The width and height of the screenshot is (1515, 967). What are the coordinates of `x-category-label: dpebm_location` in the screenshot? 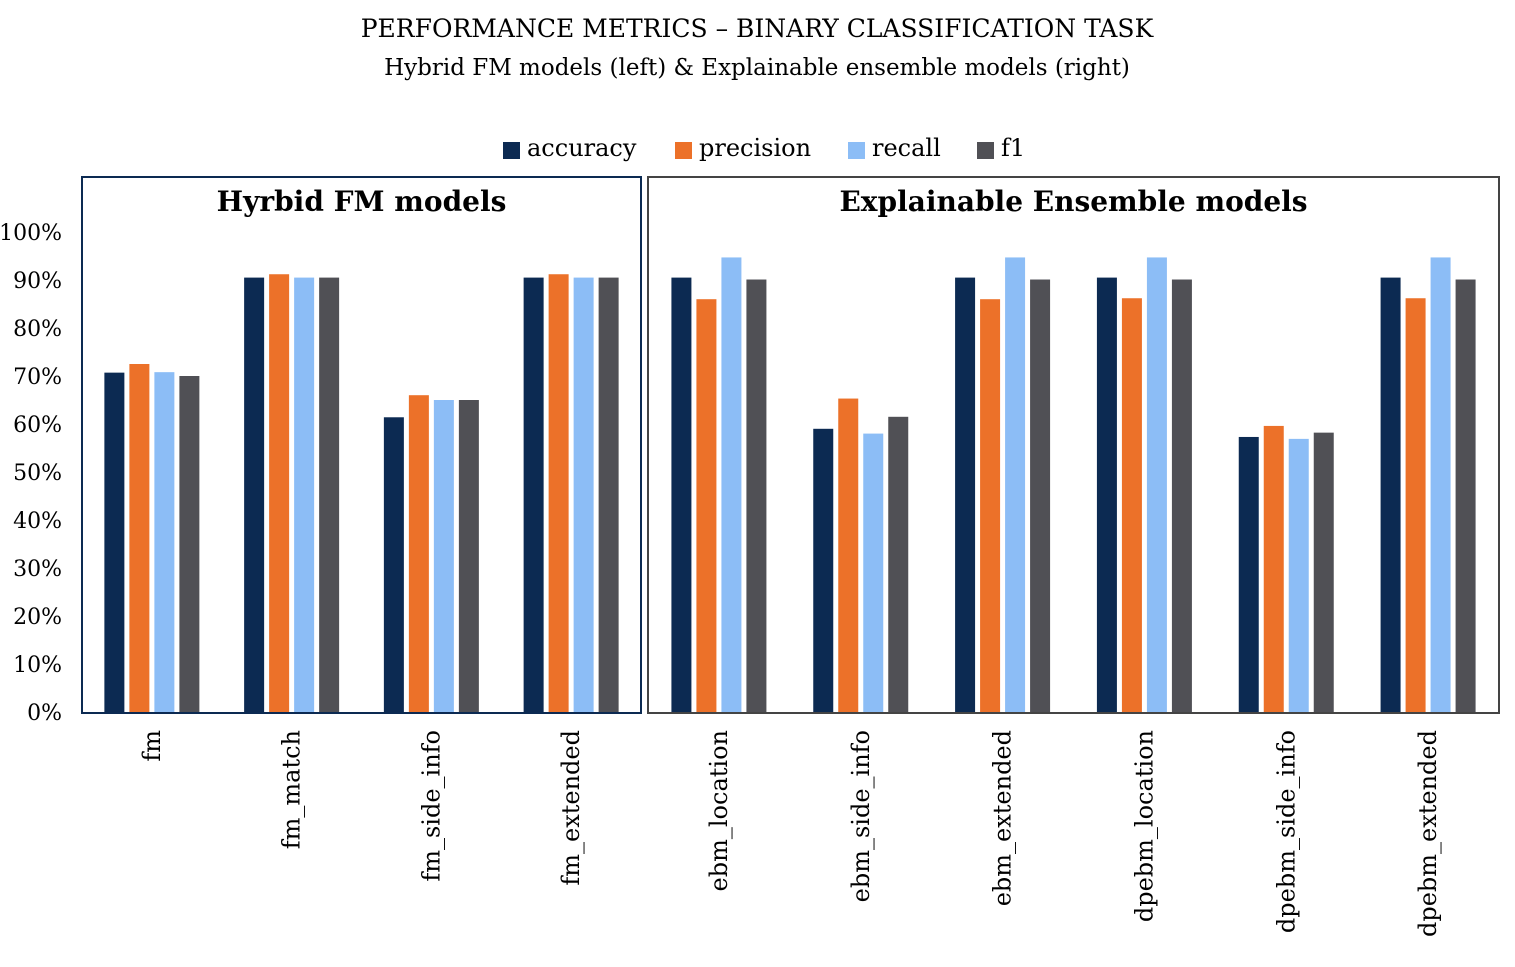 It's located at (1144, 826).